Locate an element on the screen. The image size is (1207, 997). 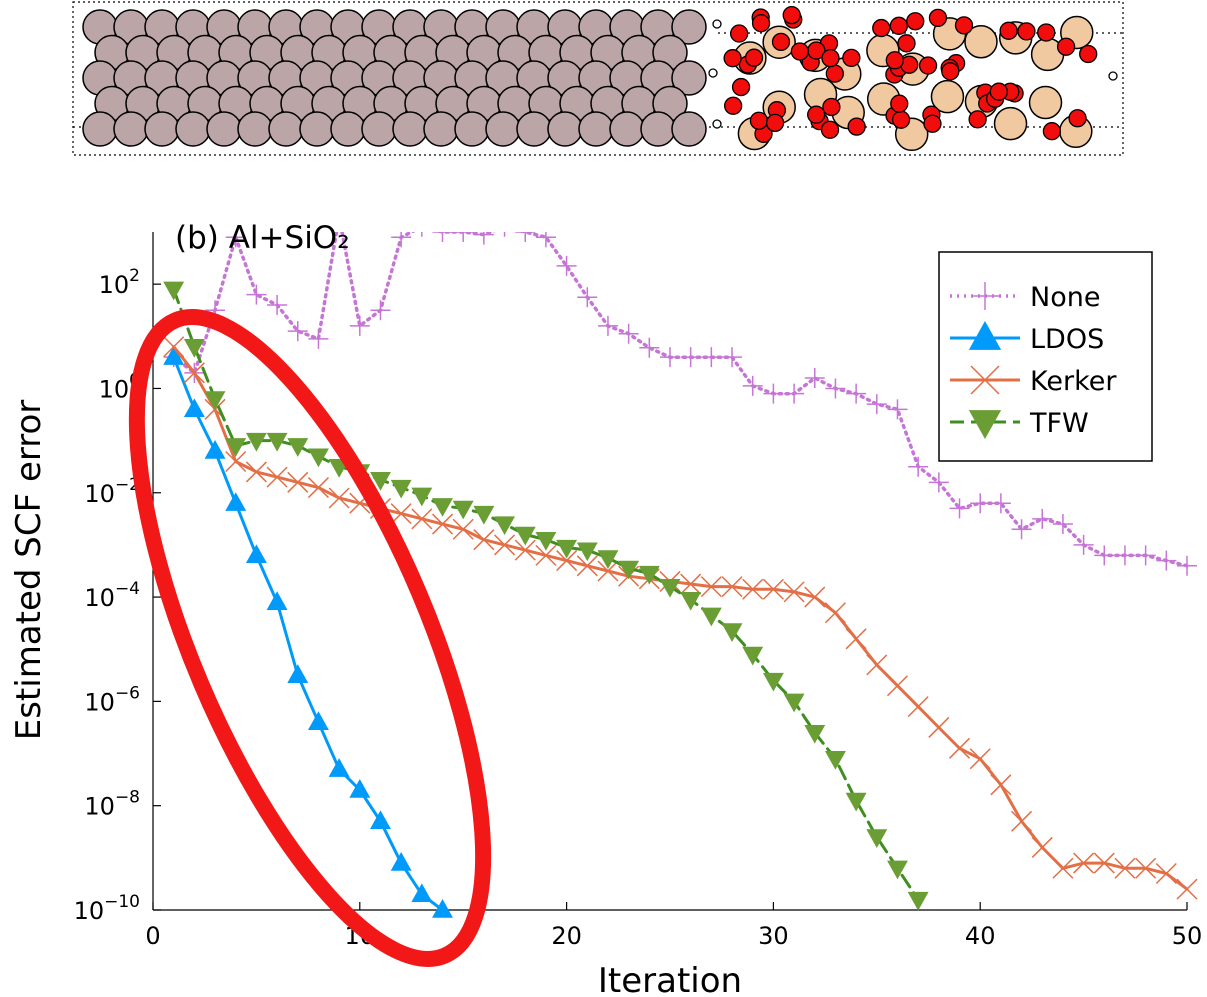
x-tick-label: 30 is located at coordinates (773, 936).